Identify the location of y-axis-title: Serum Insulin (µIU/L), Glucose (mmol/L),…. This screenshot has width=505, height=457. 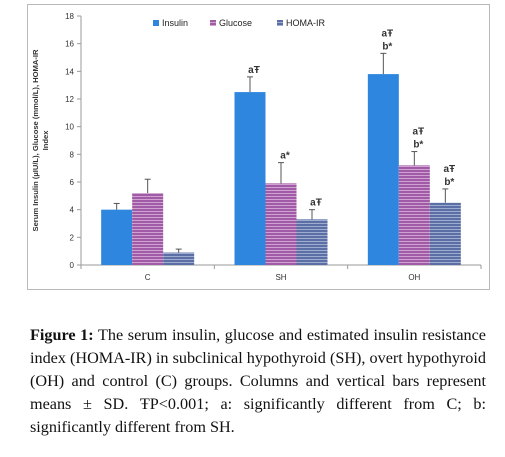
(40, 140).